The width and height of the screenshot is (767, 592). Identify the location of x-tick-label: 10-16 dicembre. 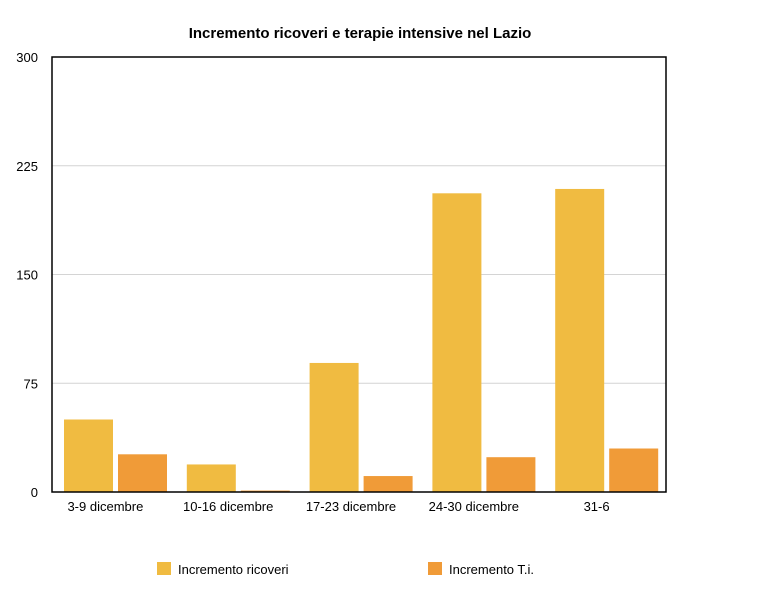
(228, 506).